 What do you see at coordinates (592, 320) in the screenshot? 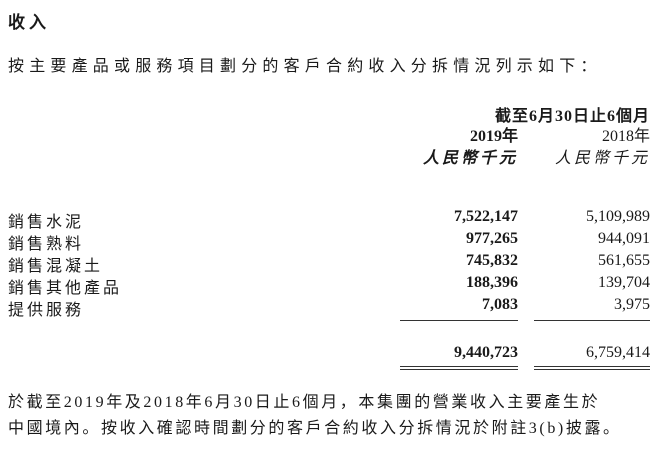
I see `subtotal-line-2018` at bounding box center [592, 320].